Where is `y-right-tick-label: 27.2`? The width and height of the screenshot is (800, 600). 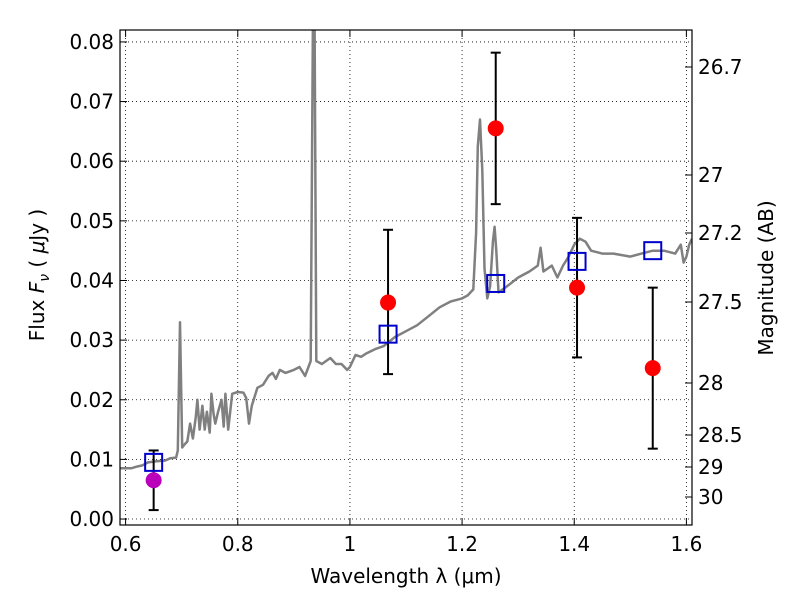
y-right-tick-label: 27.2 is located at coordinates (720, 233).